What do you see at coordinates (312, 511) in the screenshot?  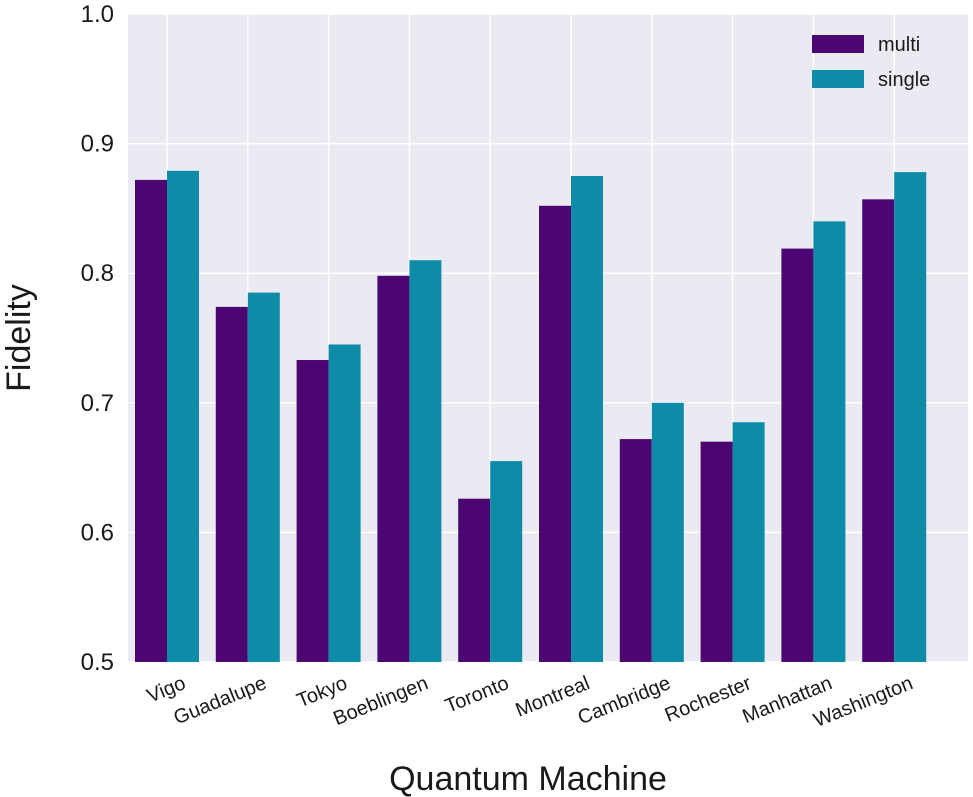 I see `bar-multi-tokyo` at bounding box center [312, 511].